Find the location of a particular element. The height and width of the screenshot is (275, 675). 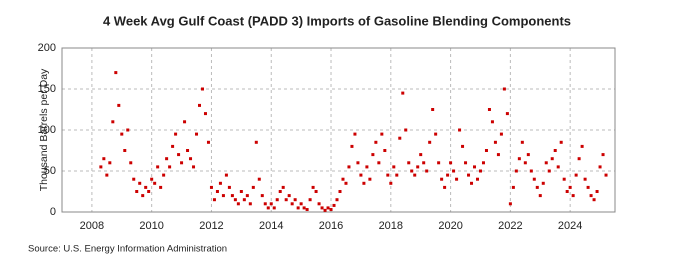

y-tick-label: 0 is located at coordinates (53, 212).